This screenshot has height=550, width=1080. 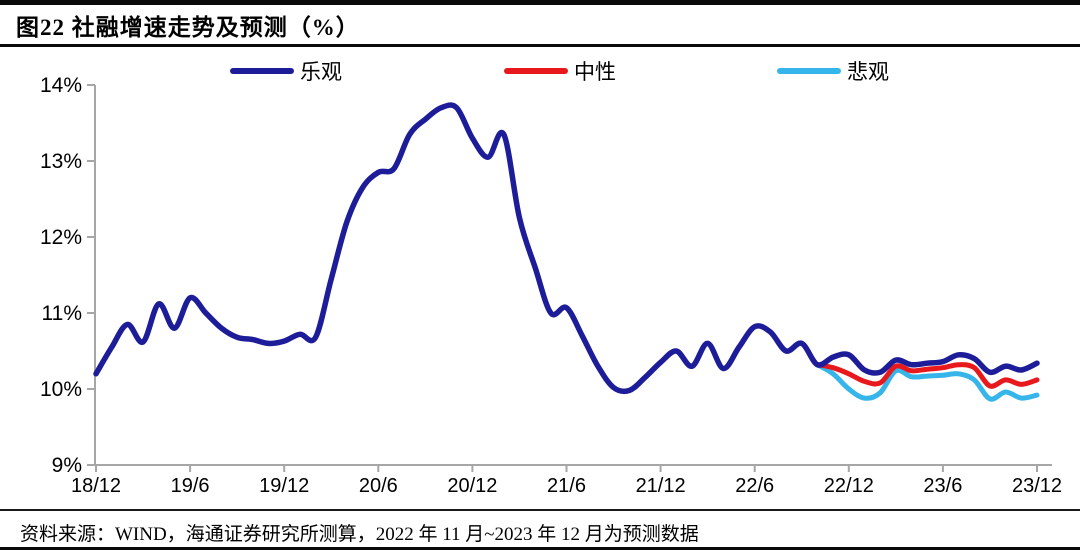 What do you see at coordinates (284, 486) in the screenshot?
I see `x-tick-label: 19/12` at bounding box center [284, 486].